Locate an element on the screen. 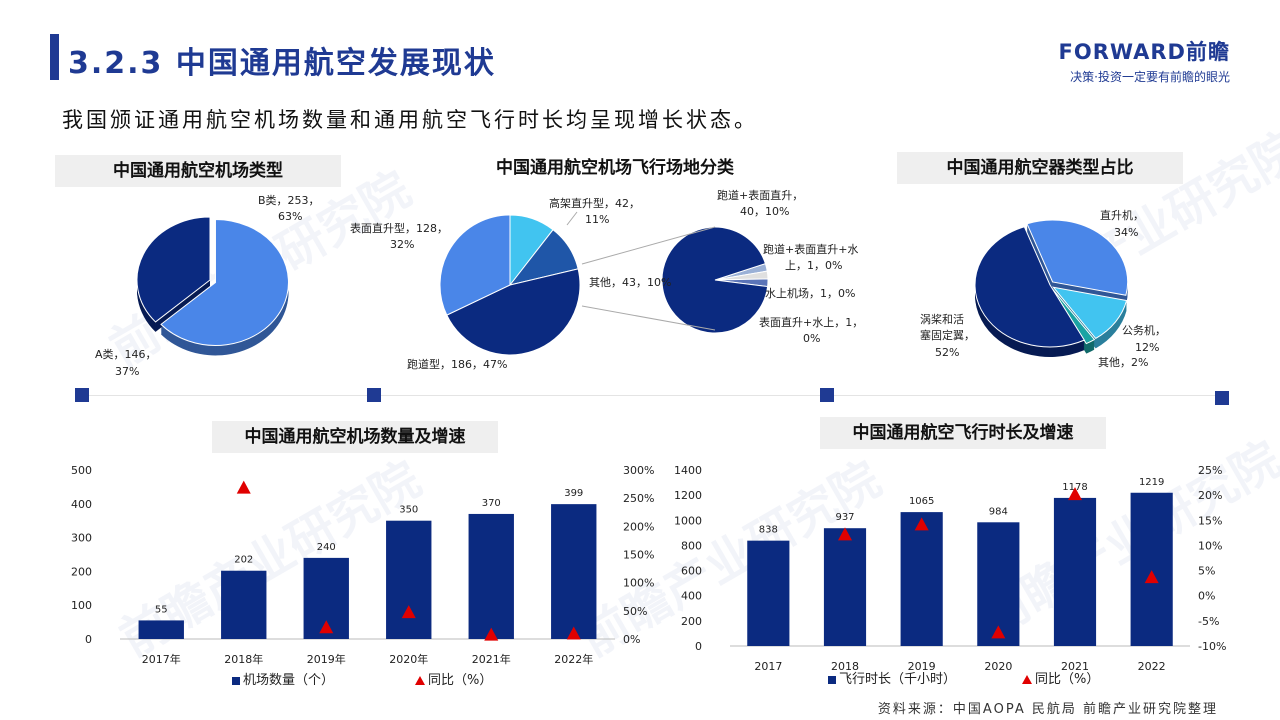 This screenshot has width=1280, height=720. bar-value-label: 1065 is located at coordinates (921, 501).